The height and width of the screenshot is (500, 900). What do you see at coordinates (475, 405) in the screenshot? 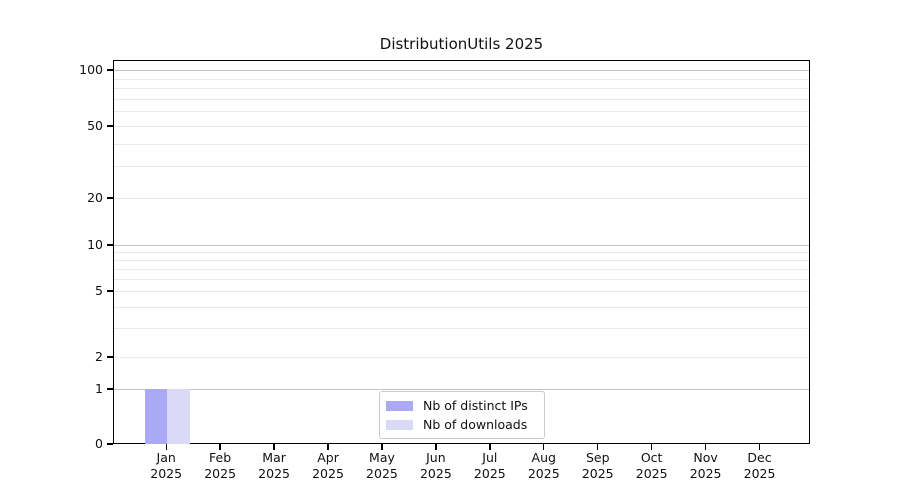
I see `legend-label: Nb of distinct IPs` at bounding box center [475, 405].